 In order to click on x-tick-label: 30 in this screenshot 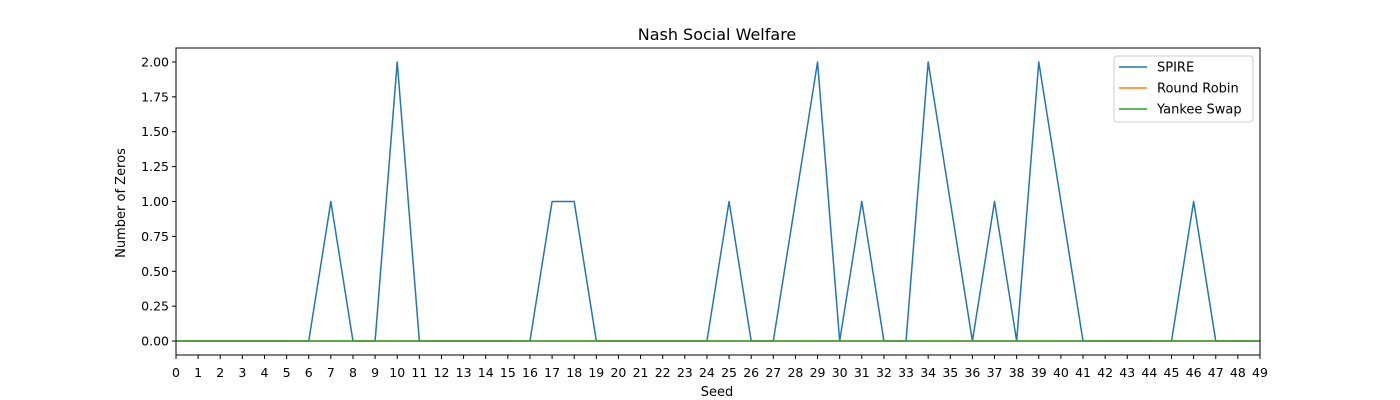, I will do `click(840, 372)`.